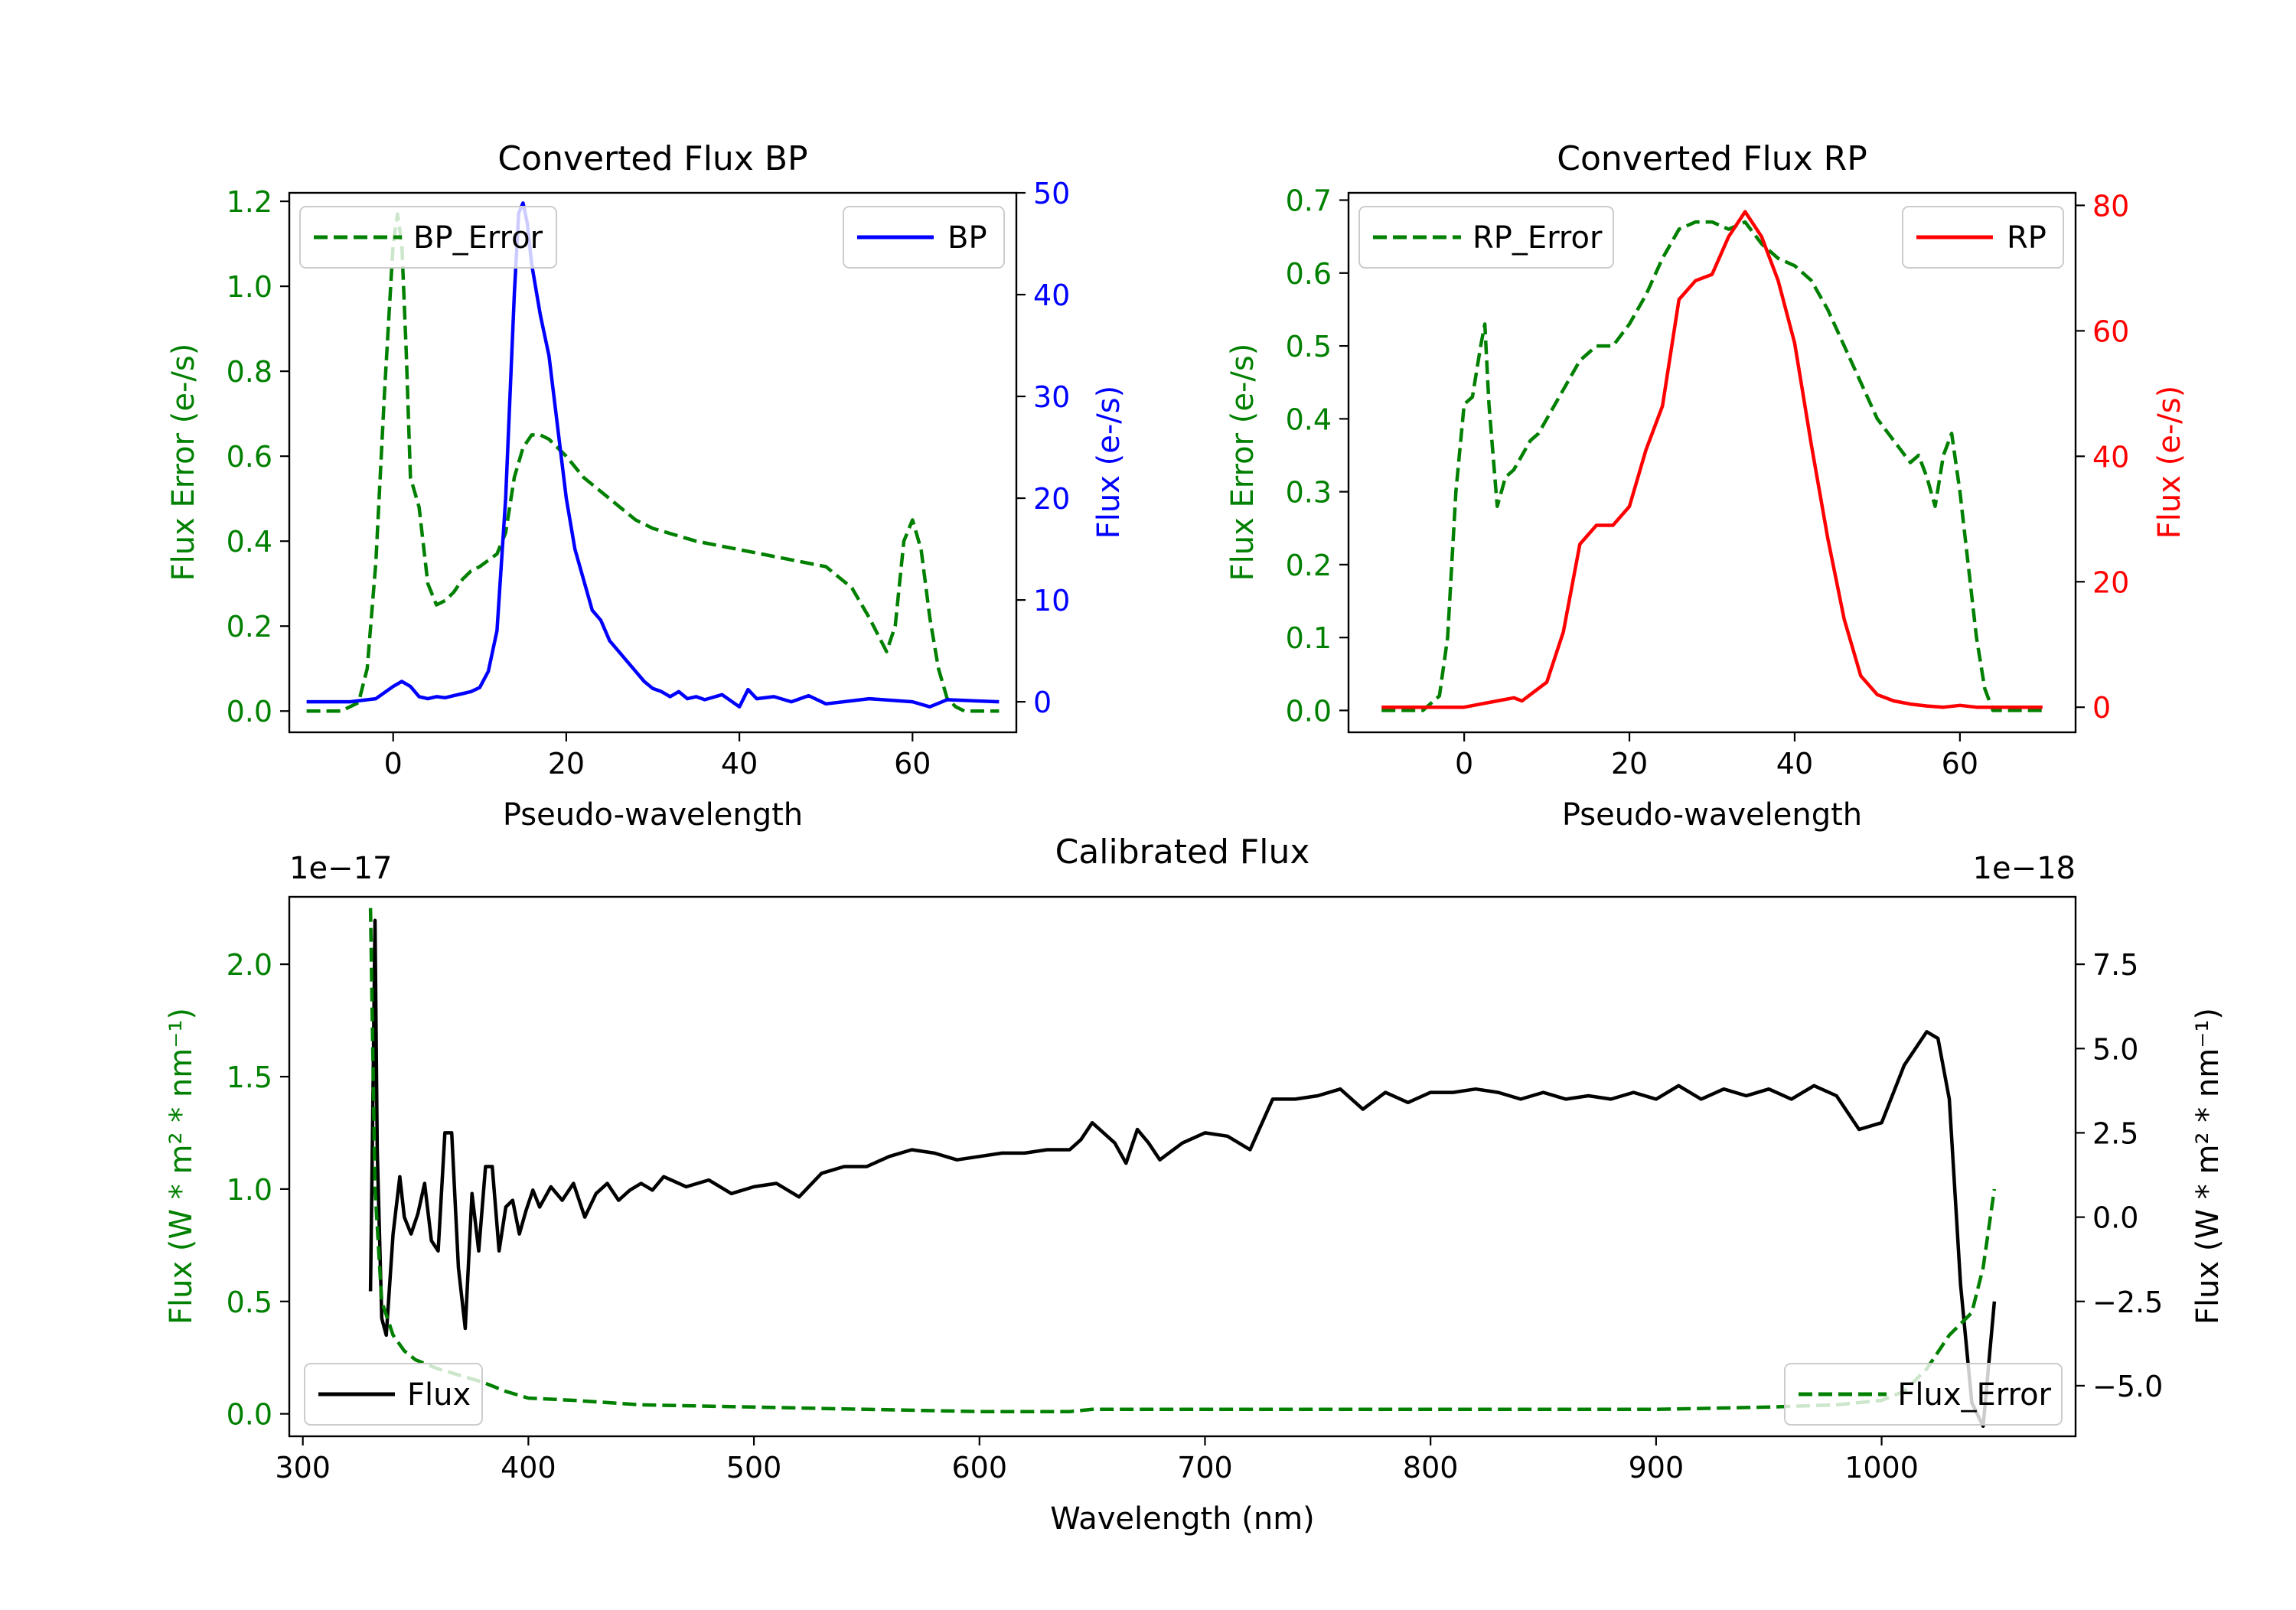 Image resolution: width=2296 pixels, height=1610 pixels. I want to click on bp-xtick-label: 20, so click(566, 764).